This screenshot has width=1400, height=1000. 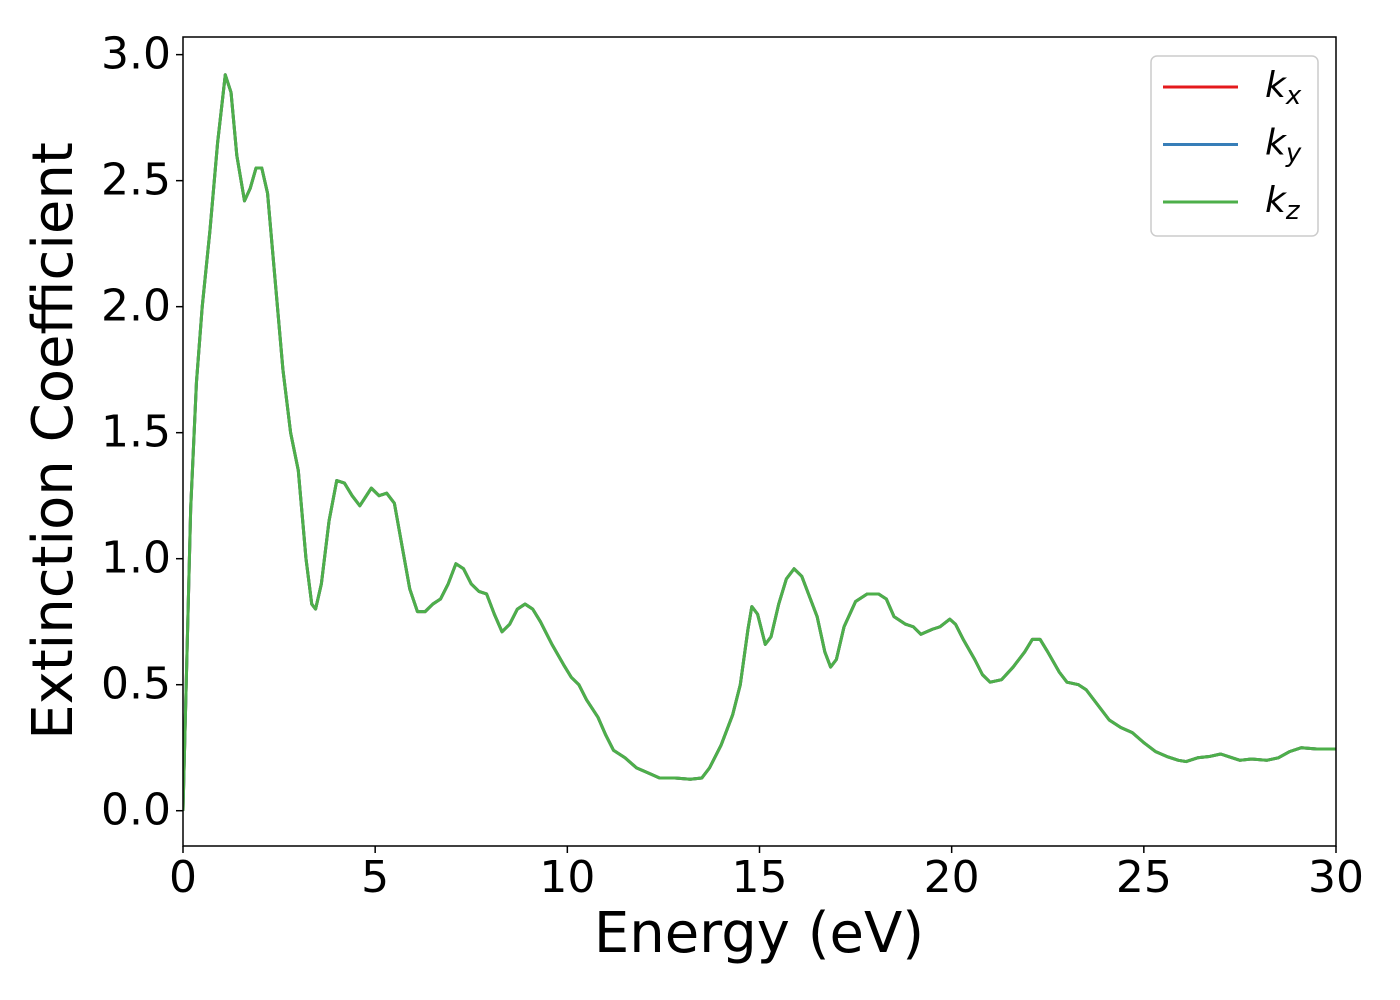 I want to click on legend-label: kx, so click(x=1283, y=88).